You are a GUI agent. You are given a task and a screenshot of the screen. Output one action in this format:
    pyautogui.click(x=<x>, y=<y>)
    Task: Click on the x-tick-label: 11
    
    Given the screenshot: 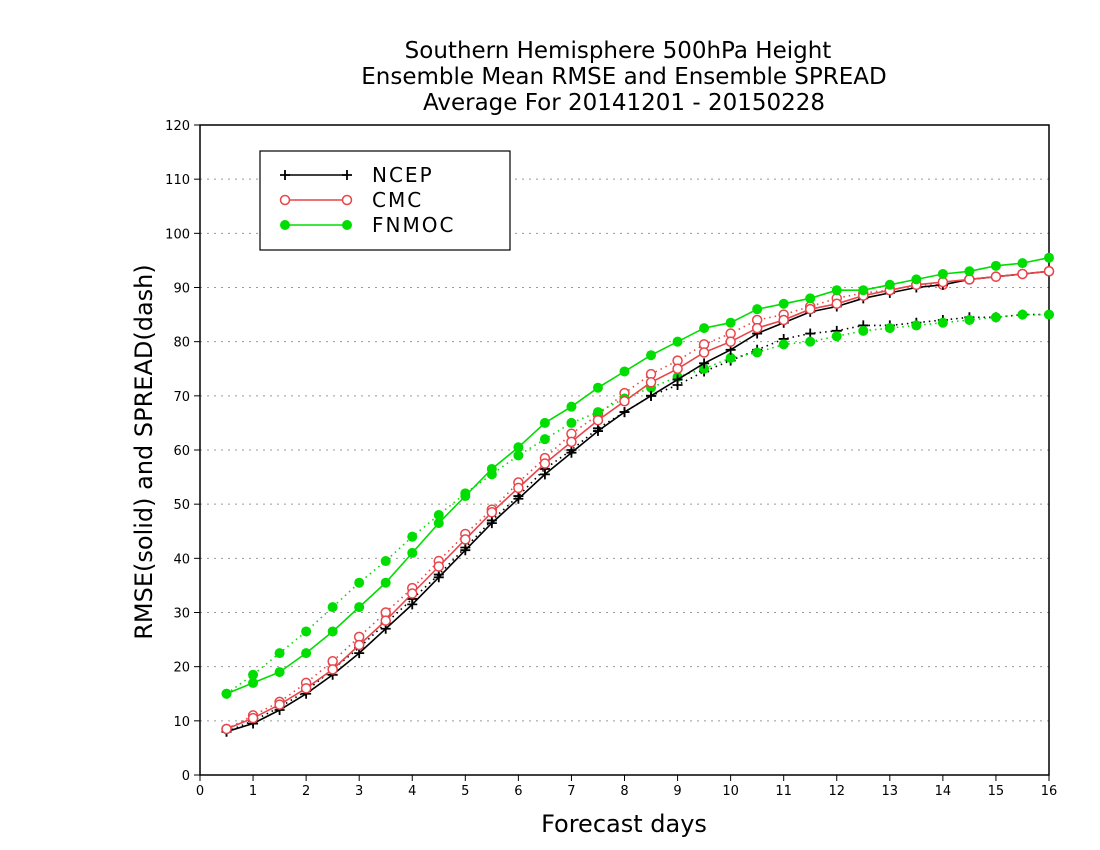 What is the action you would take?
    pyautogui.click(x=783, y=791)
    